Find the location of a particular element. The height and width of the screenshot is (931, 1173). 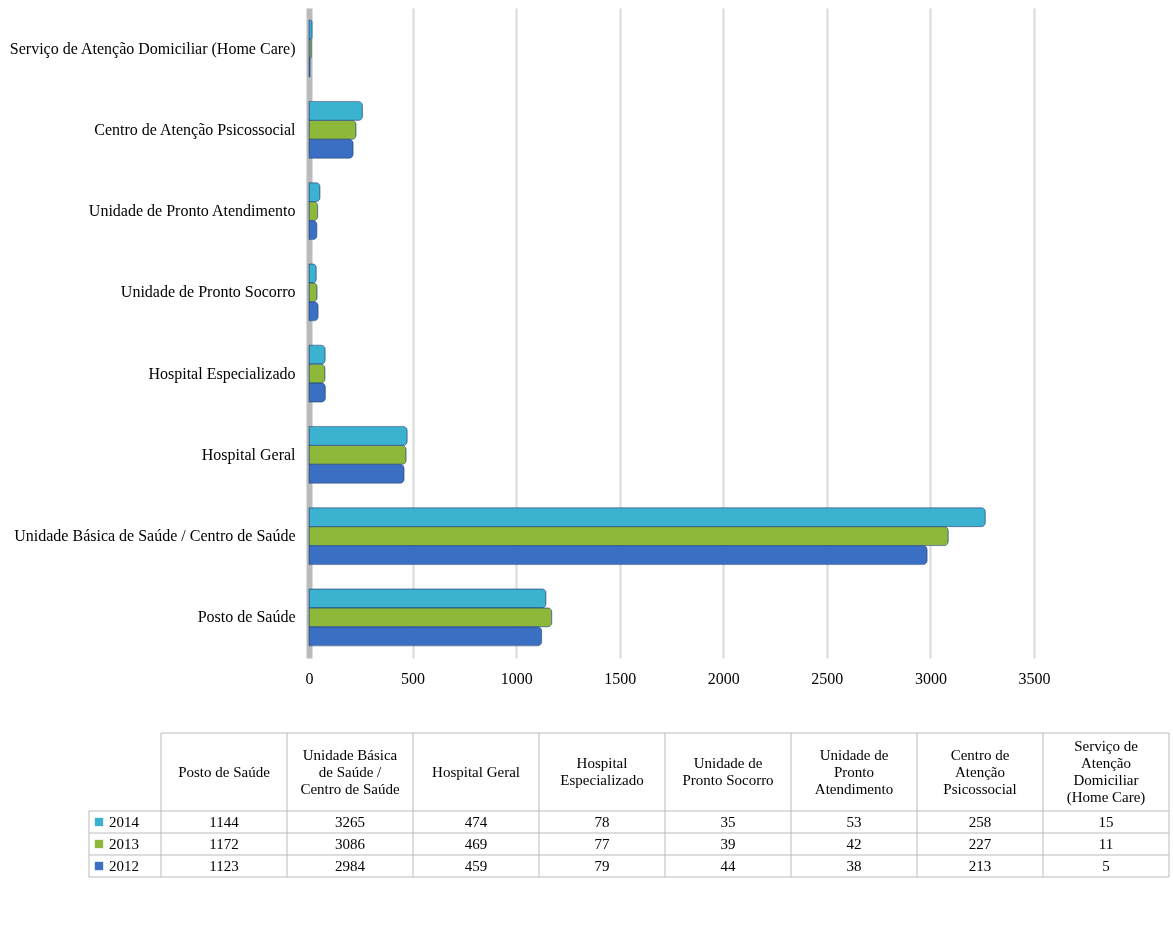

category-label: Hospital Geral is located at coordinates (476, 771).